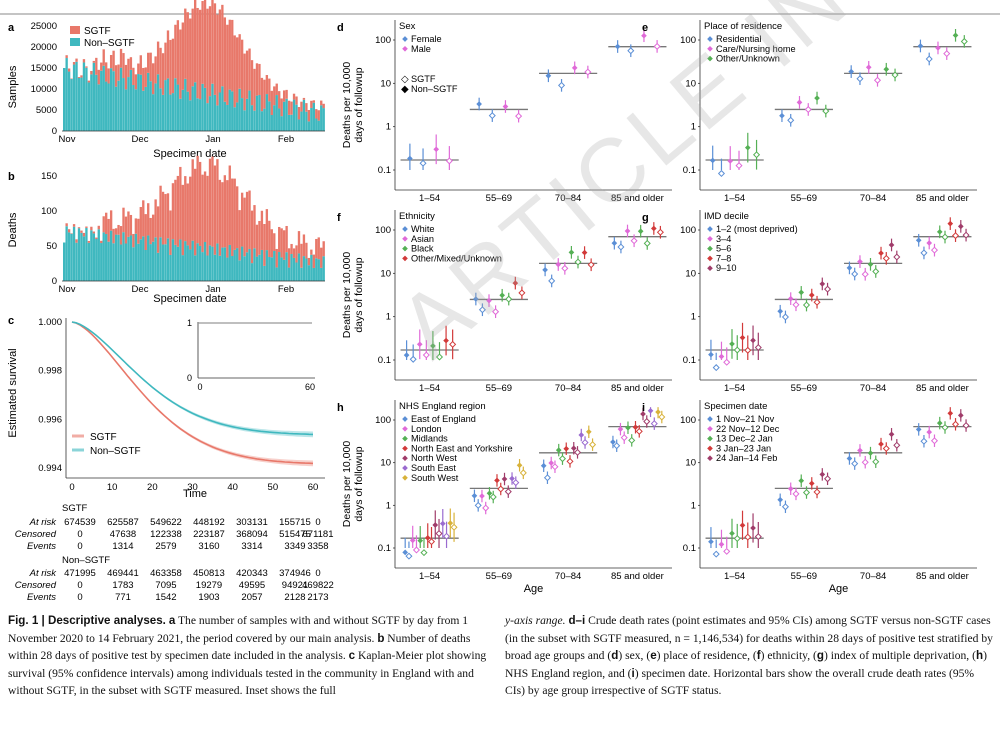 The height and width of the screenshot is (734, 1000). What do you see at coordinates (252, 534) in the screenshot?
I see `risk-cell: 368094` at bounding box center [252, 534].